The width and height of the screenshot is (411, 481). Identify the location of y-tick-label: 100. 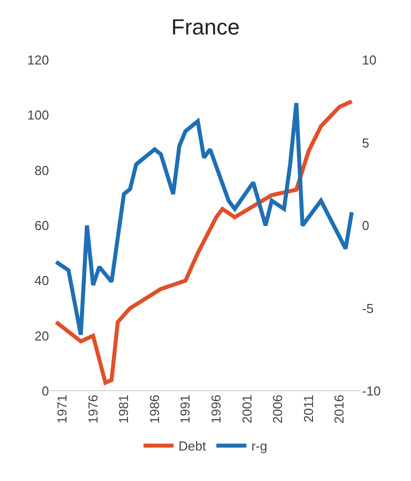
(38, 115).